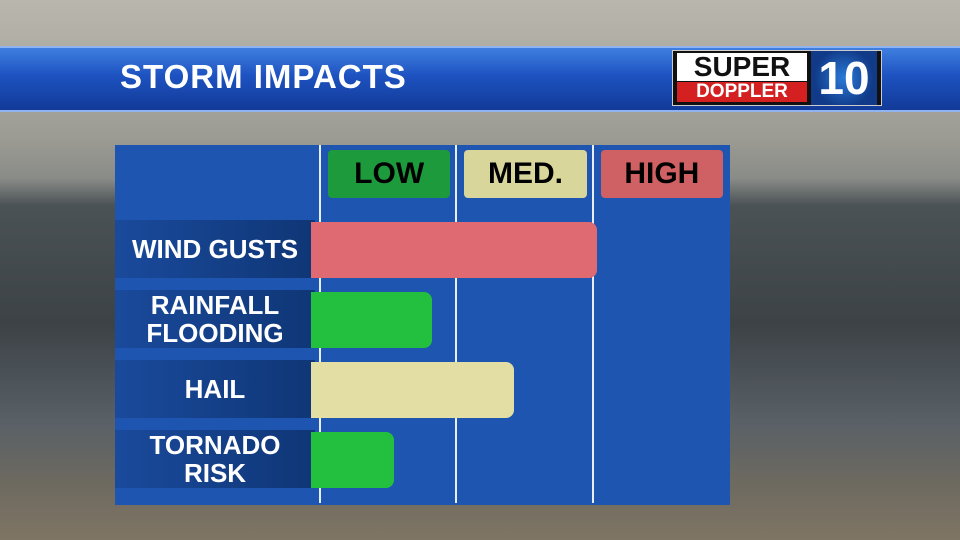 The width and height of the screenshot is (960, 540). What do you see at coordinates (742, 92) in the screenshot?
I see `logo-doppler: DOPPLER` at bounding box center [742, 92].